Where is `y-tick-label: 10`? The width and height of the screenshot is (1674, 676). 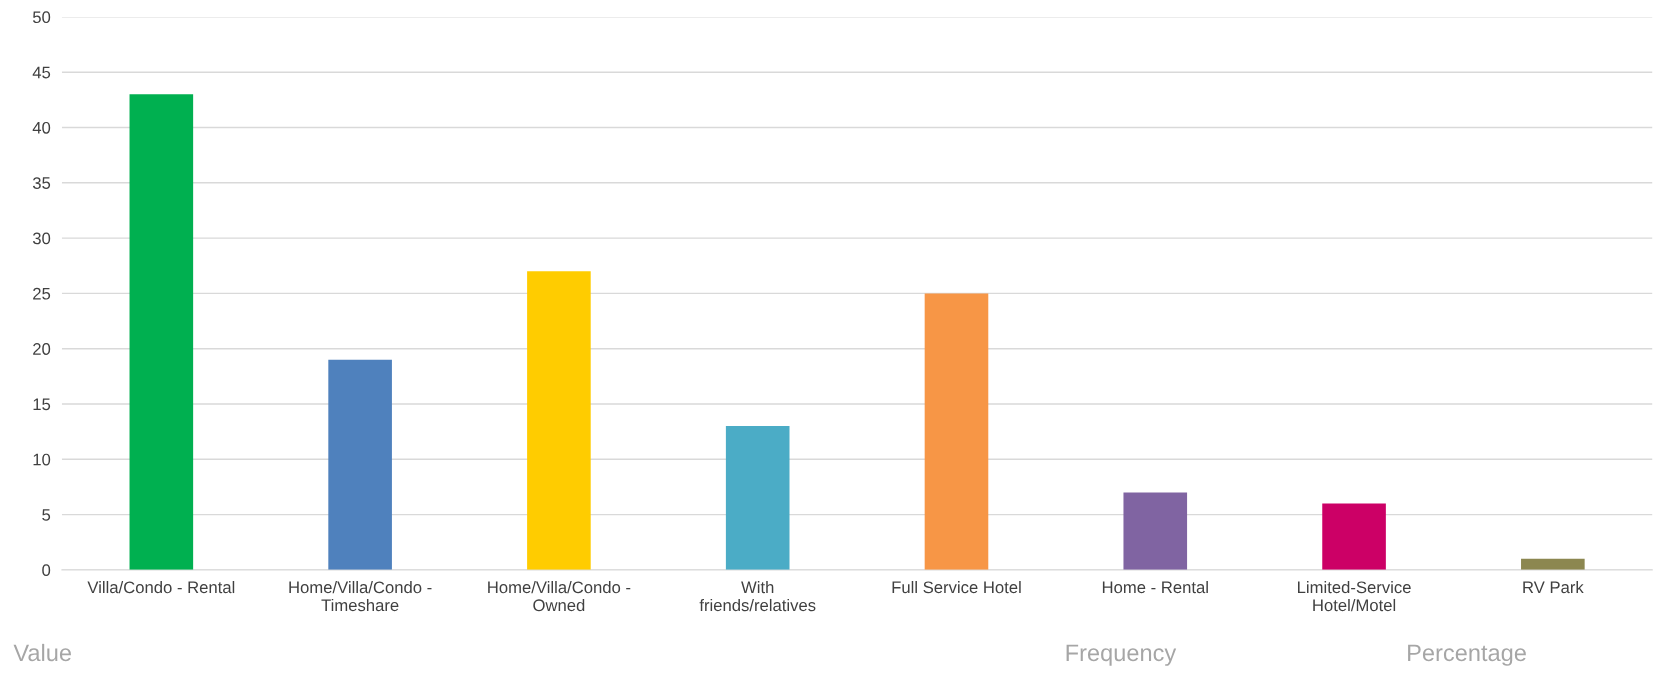
y-tick-label: 10 is located at coordinates (42, 459).